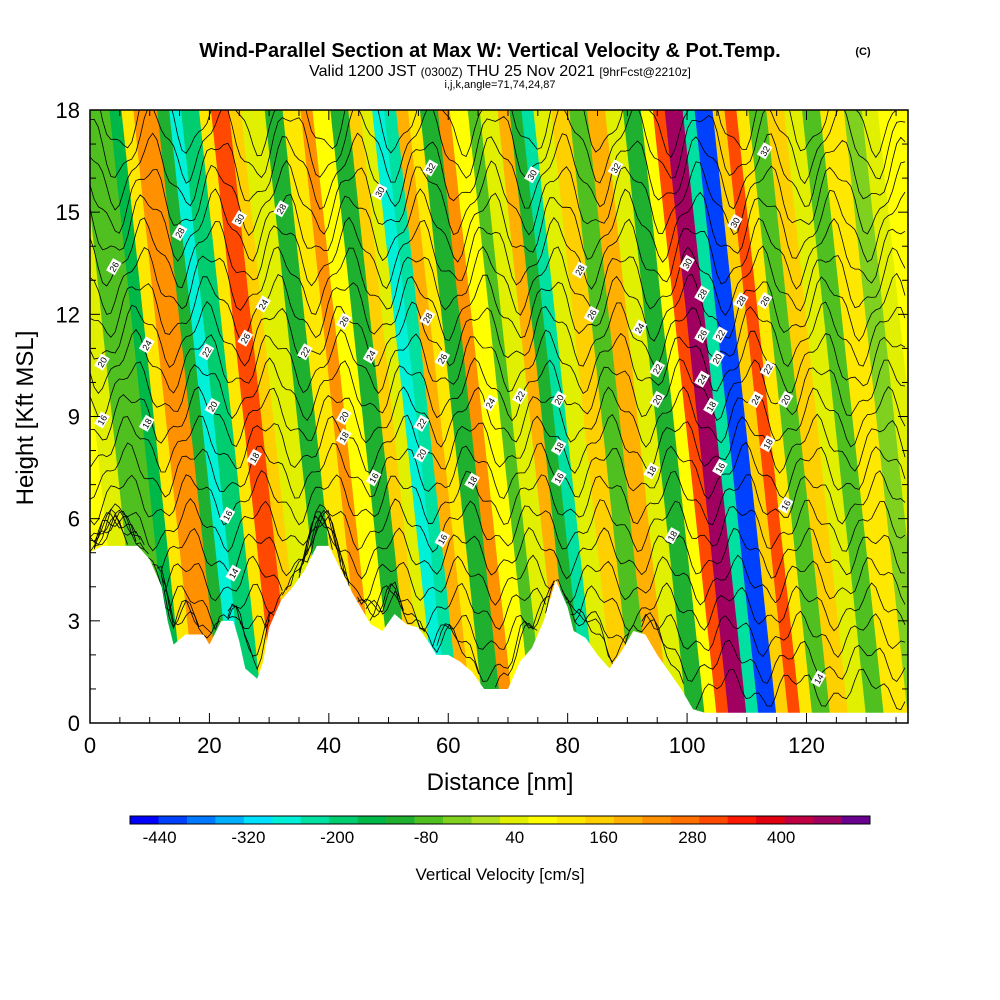  I want to click on isentrope-label-text: 26, so click(765, 301).